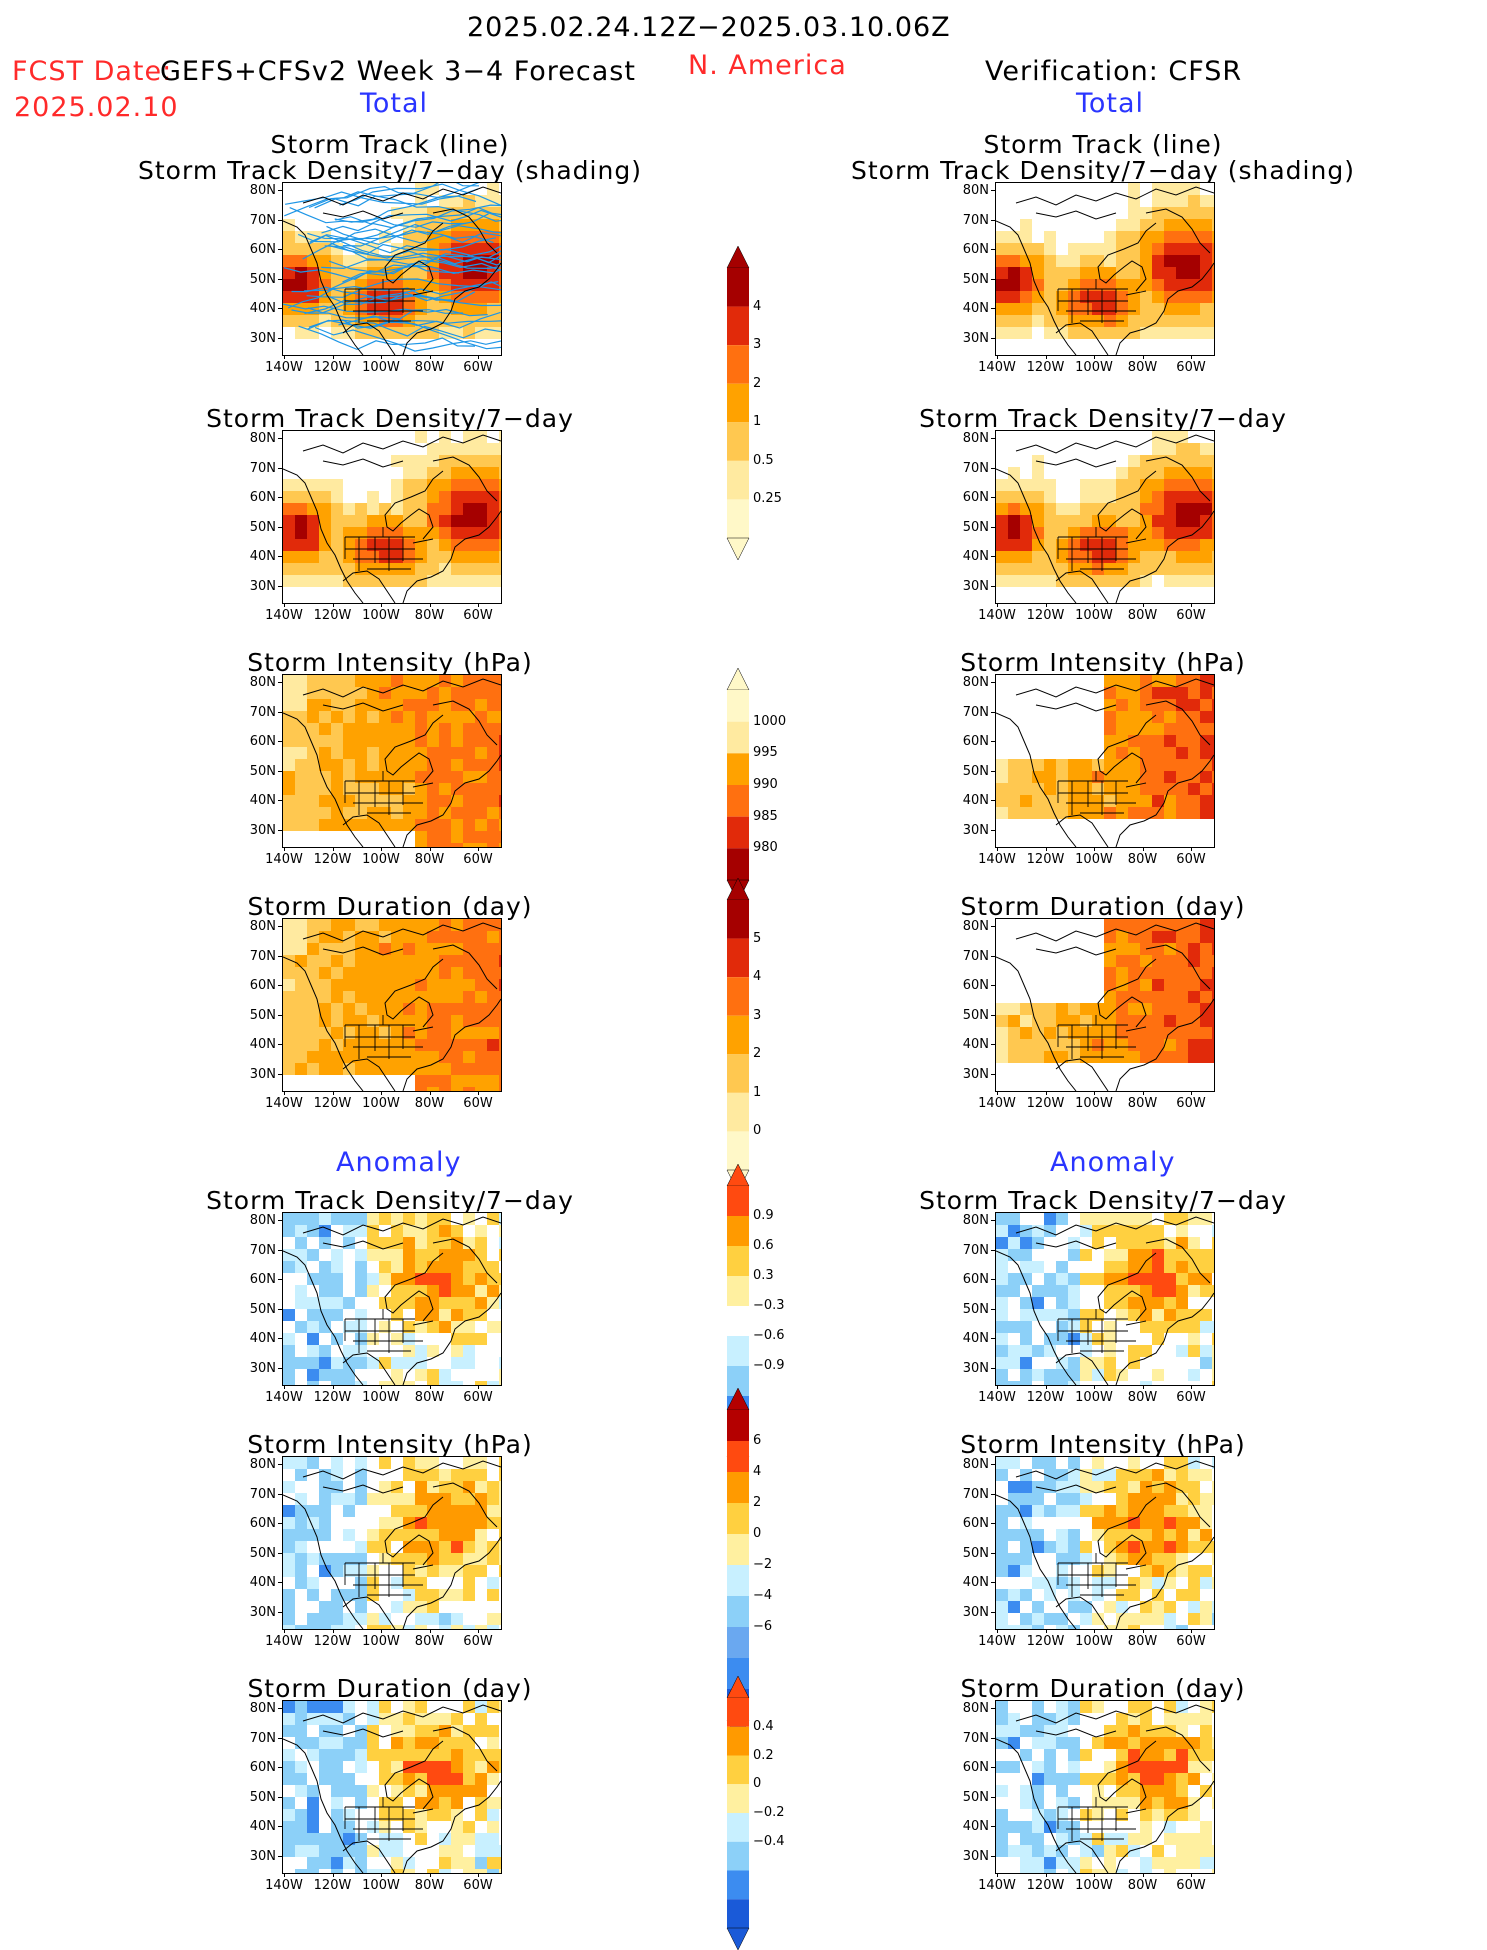 The height and width of the screenshot is (1950, 1487). Describe the element at coordinates (96, 107) in the screenshot. I see `fcst-date: 2025.02.10` at that location.